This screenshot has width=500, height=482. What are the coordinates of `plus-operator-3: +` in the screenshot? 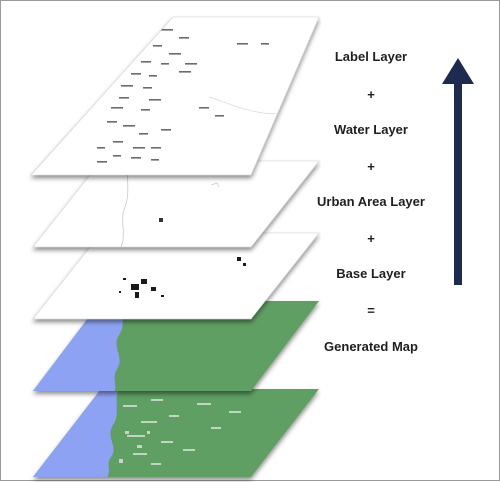 It's located at (371, 238).